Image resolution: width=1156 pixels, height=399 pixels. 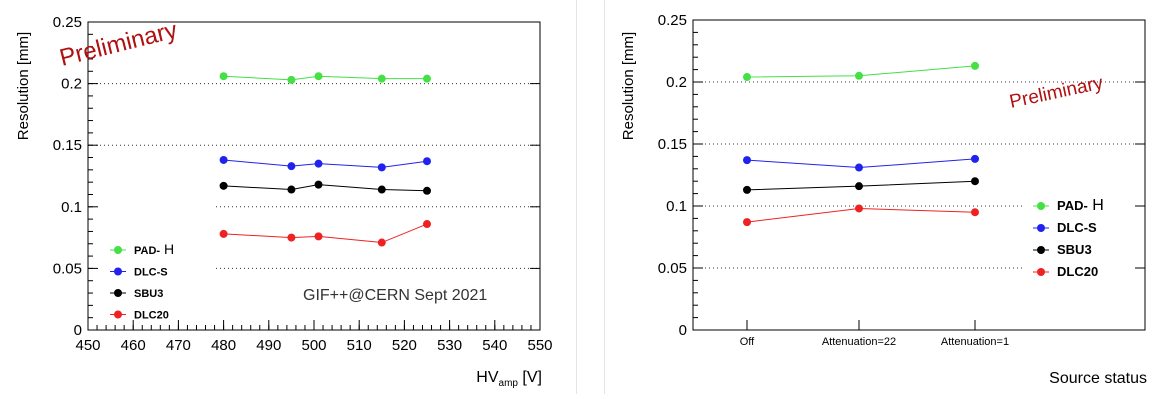 What do you see at coordinates (509, 383) in the screenshot?
I see `left-x-axis-label-sub: amp` at bounding box center [509, 383].